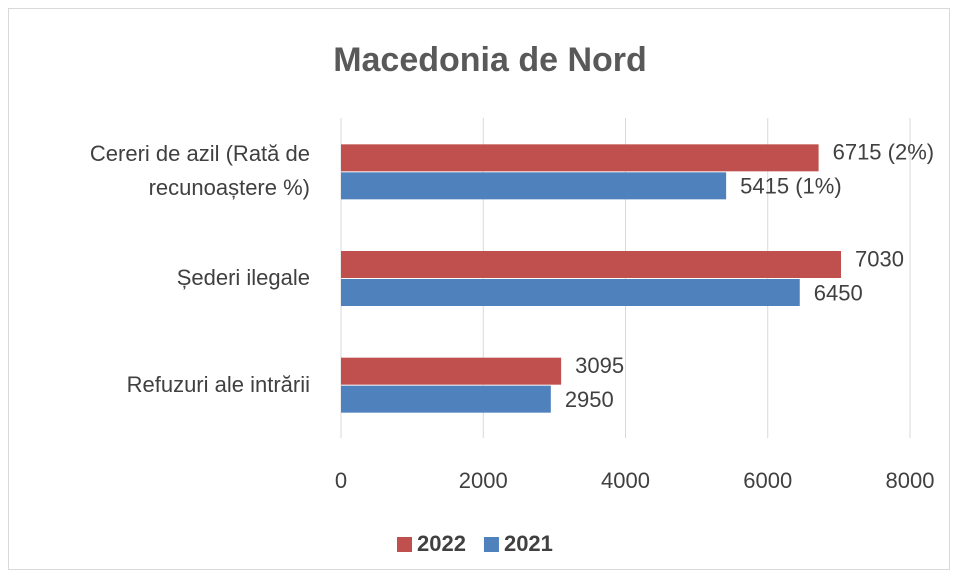  Describe the element at coordinates (884, 152) in the screenshot. I see `data-label: 6715 (2%)` at that location.